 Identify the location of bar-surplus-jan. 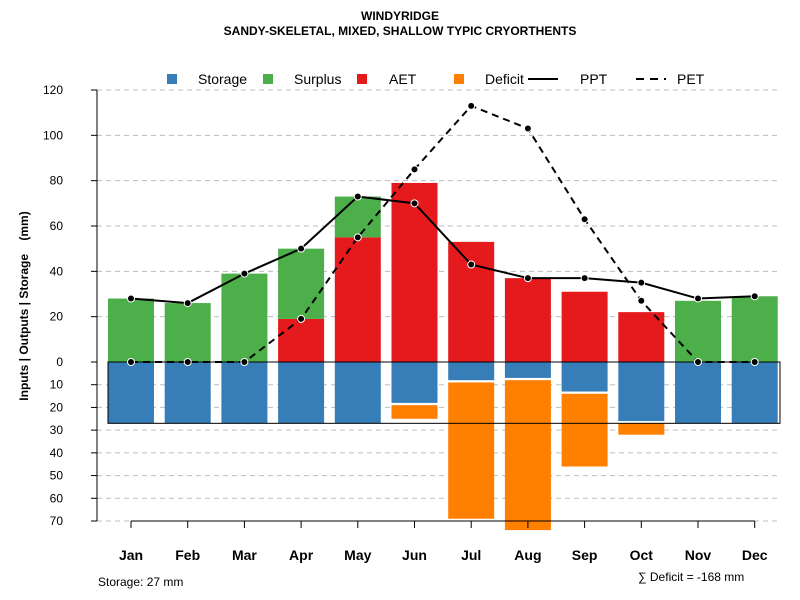
(131, 330).